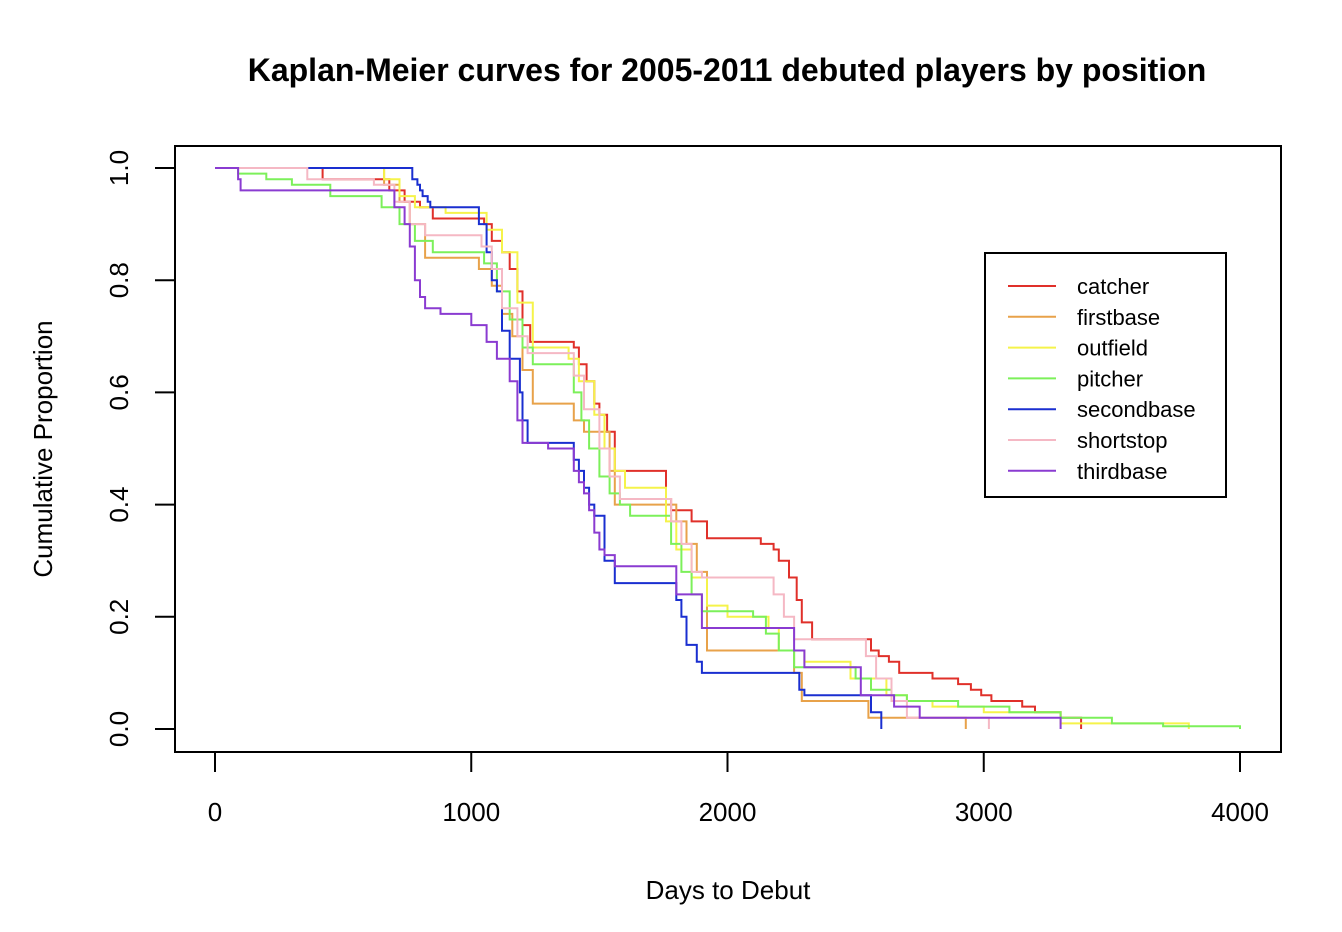  What do you see at coordinates (729, 890) in the screenshot?
I see `x-axis-label: Days to Debut` at bounding box center [729, 890].